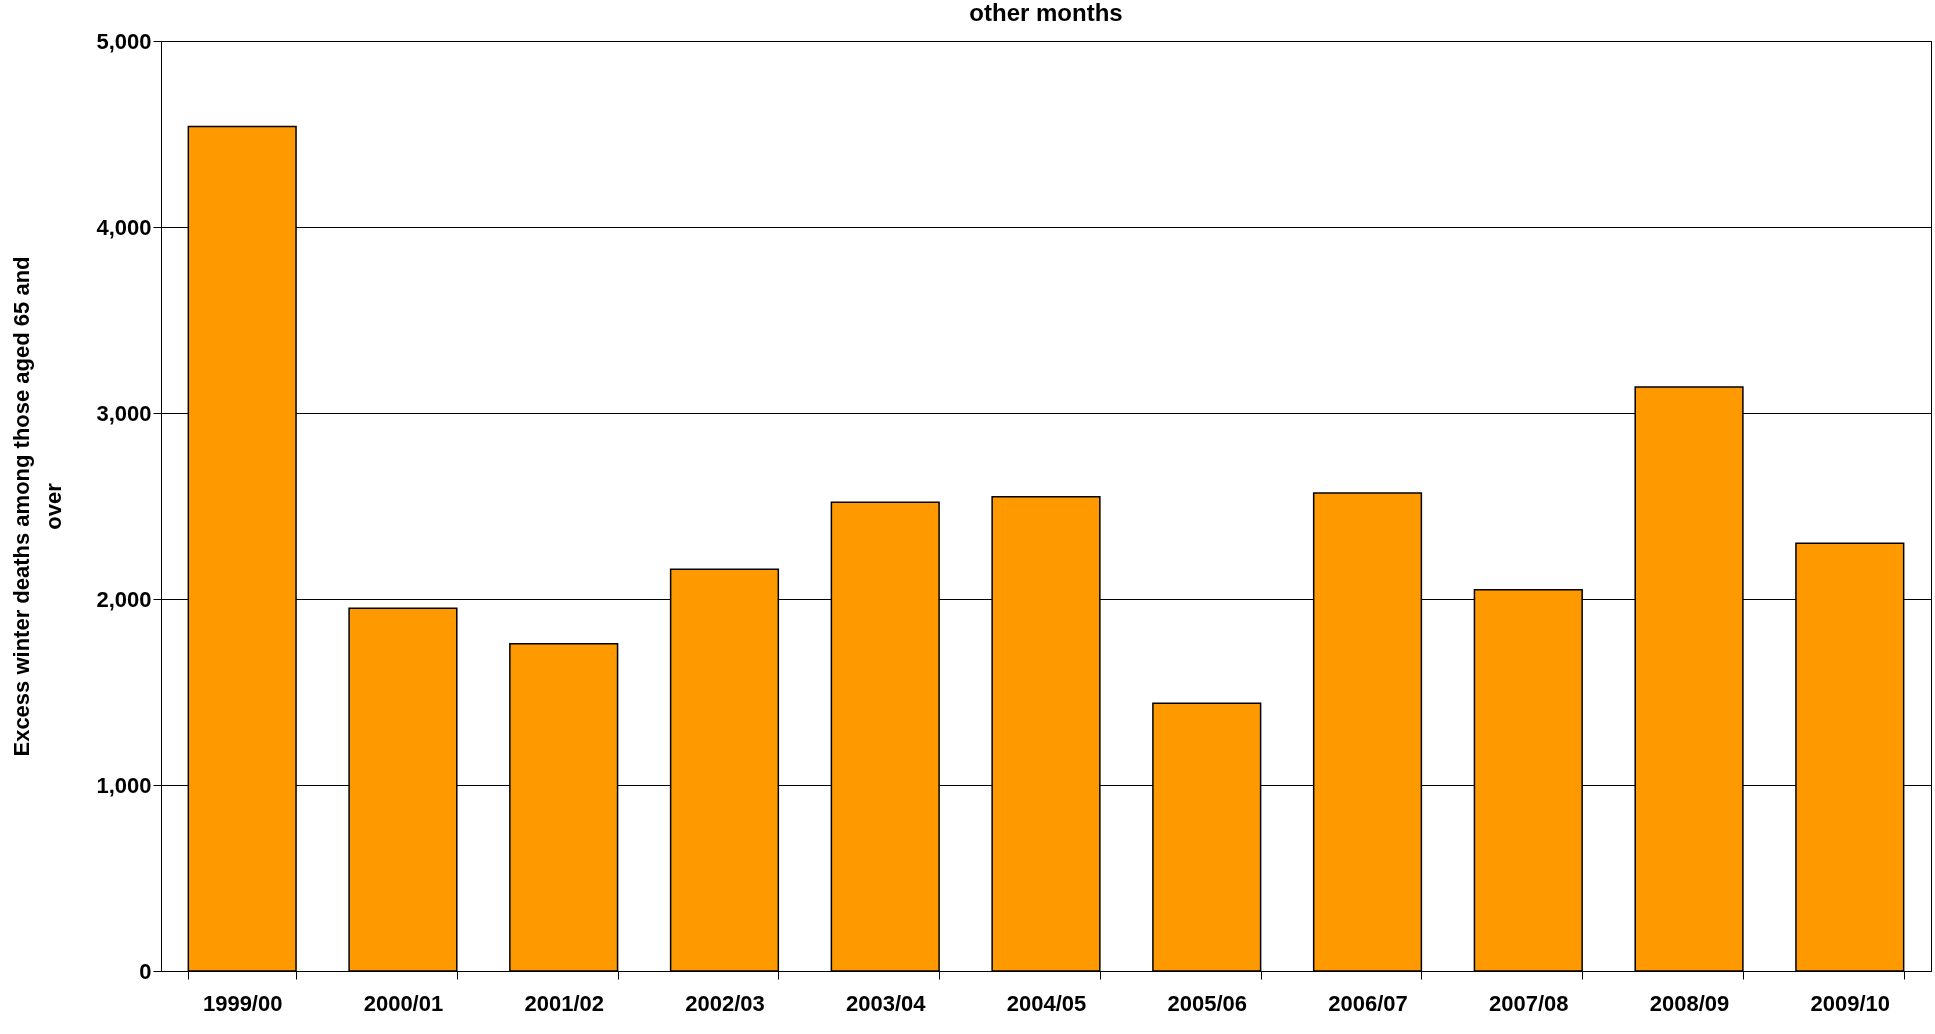 The width and height of the screenshot is (1935, 1034). I want to click on x-tick-label: 2005/06, so click(1207, 1003).